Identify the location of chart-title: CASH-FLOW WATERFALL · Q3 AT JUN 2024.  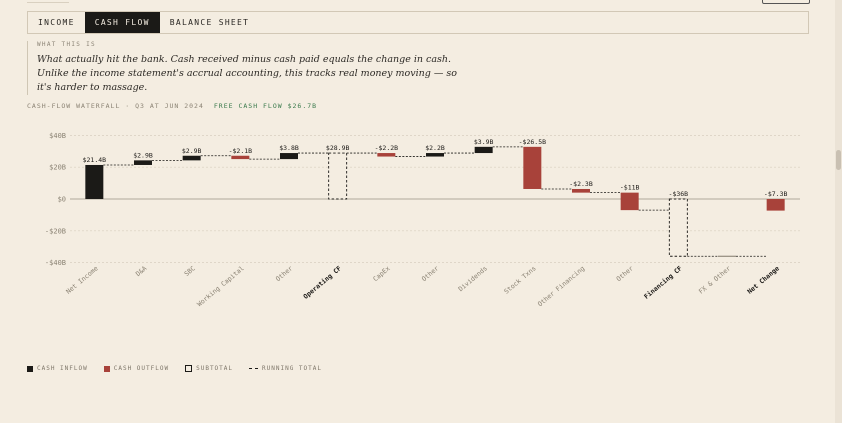
(115, 106).